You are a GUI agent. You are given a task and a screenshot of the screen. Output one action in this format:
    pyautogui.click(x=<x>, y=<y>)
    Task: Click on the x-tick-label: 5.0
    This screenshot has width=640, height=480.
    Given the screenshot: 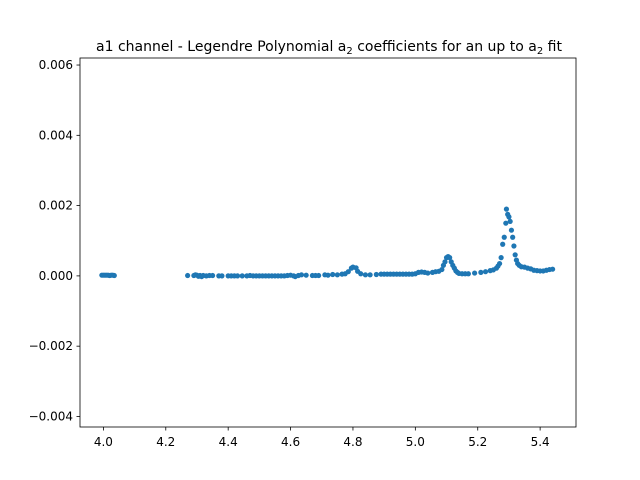 What is the action you would take?
    pyautogui.click(x=415, y=442)
    